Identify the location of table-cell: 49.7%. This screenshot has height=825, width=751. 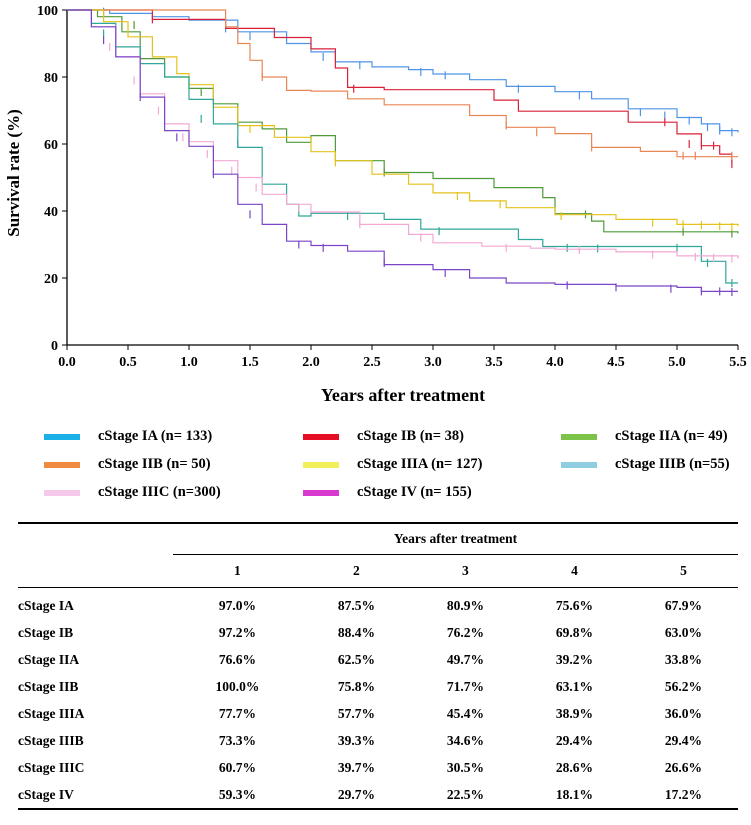
(465, 659).